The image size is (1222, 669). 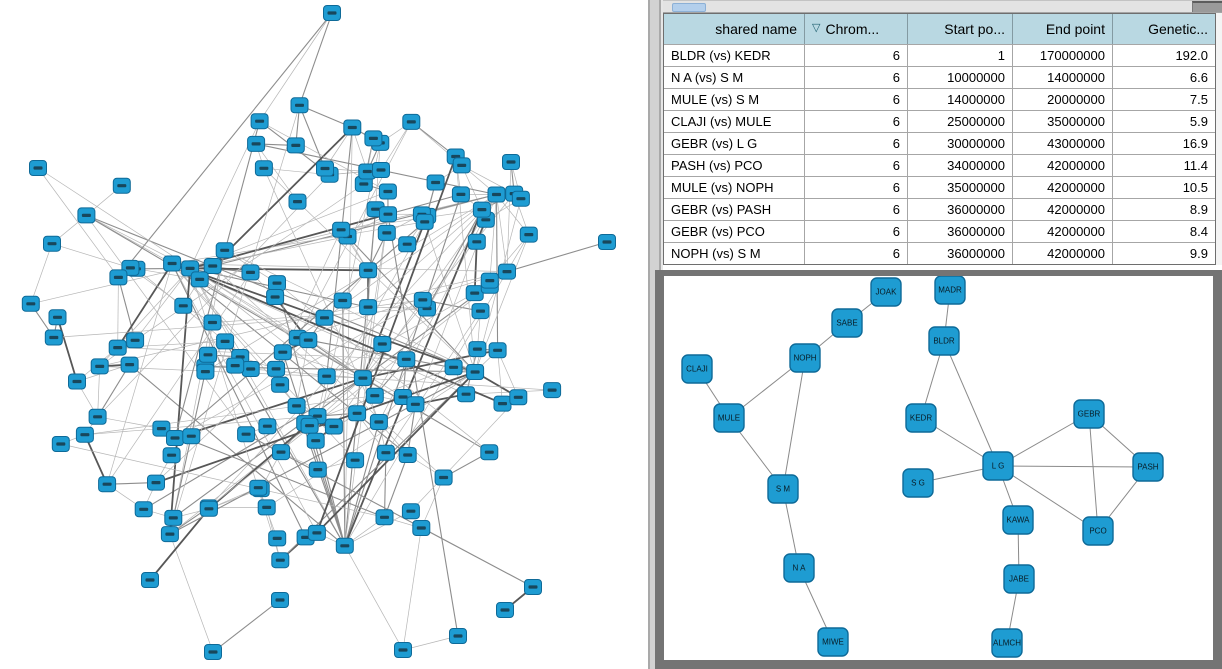 What do you see at coordinates (939, 121) in the screenshot?
I see `table-row: CLAJI (vs) MULE 6 25000000 35000000 5.9` at bounding box center [939, 121].